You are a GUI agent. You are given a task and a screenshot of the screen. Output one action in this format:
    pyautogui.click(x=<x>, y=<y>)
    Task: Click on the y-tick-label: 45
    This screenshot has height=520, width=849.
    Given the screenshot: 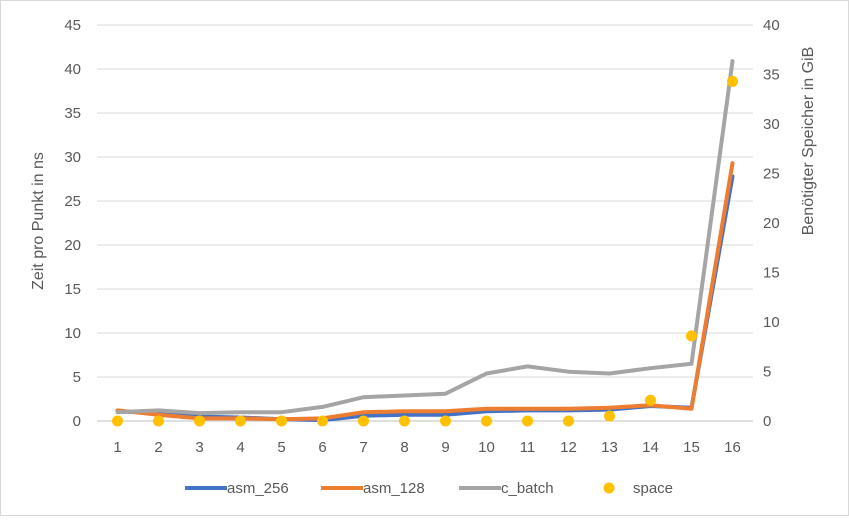 What is the action you would take?
    pyautogui.click(x=72, y=25)
    